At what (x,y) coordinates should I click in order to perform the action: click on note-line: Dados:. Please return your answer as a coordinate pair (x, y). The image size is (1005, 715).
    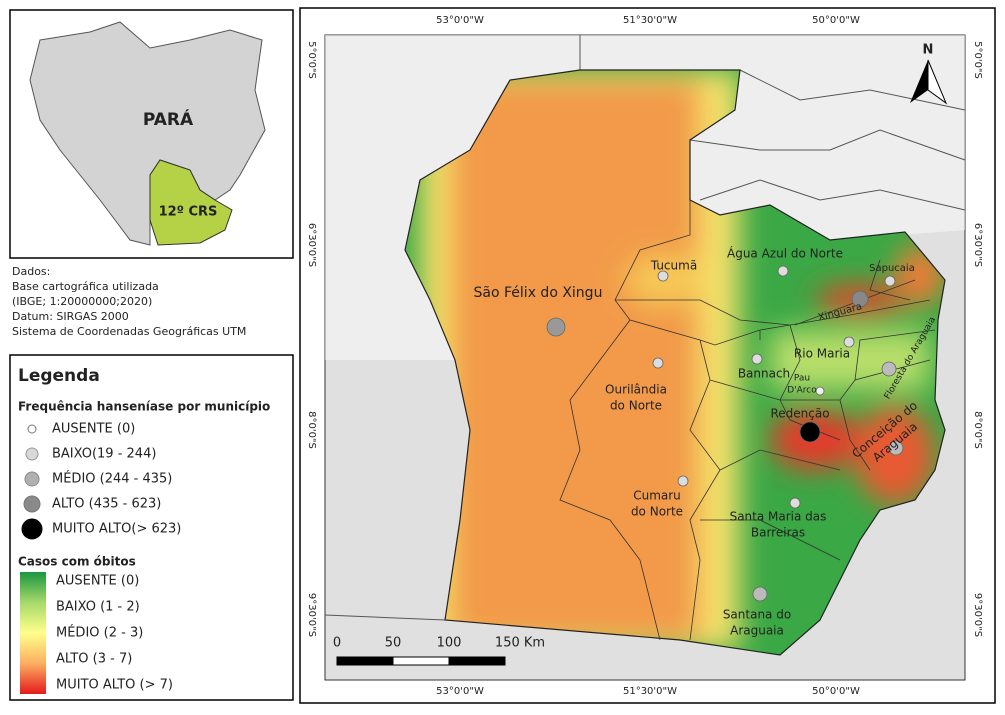
    Looking at the image, I should click on (31, 271).